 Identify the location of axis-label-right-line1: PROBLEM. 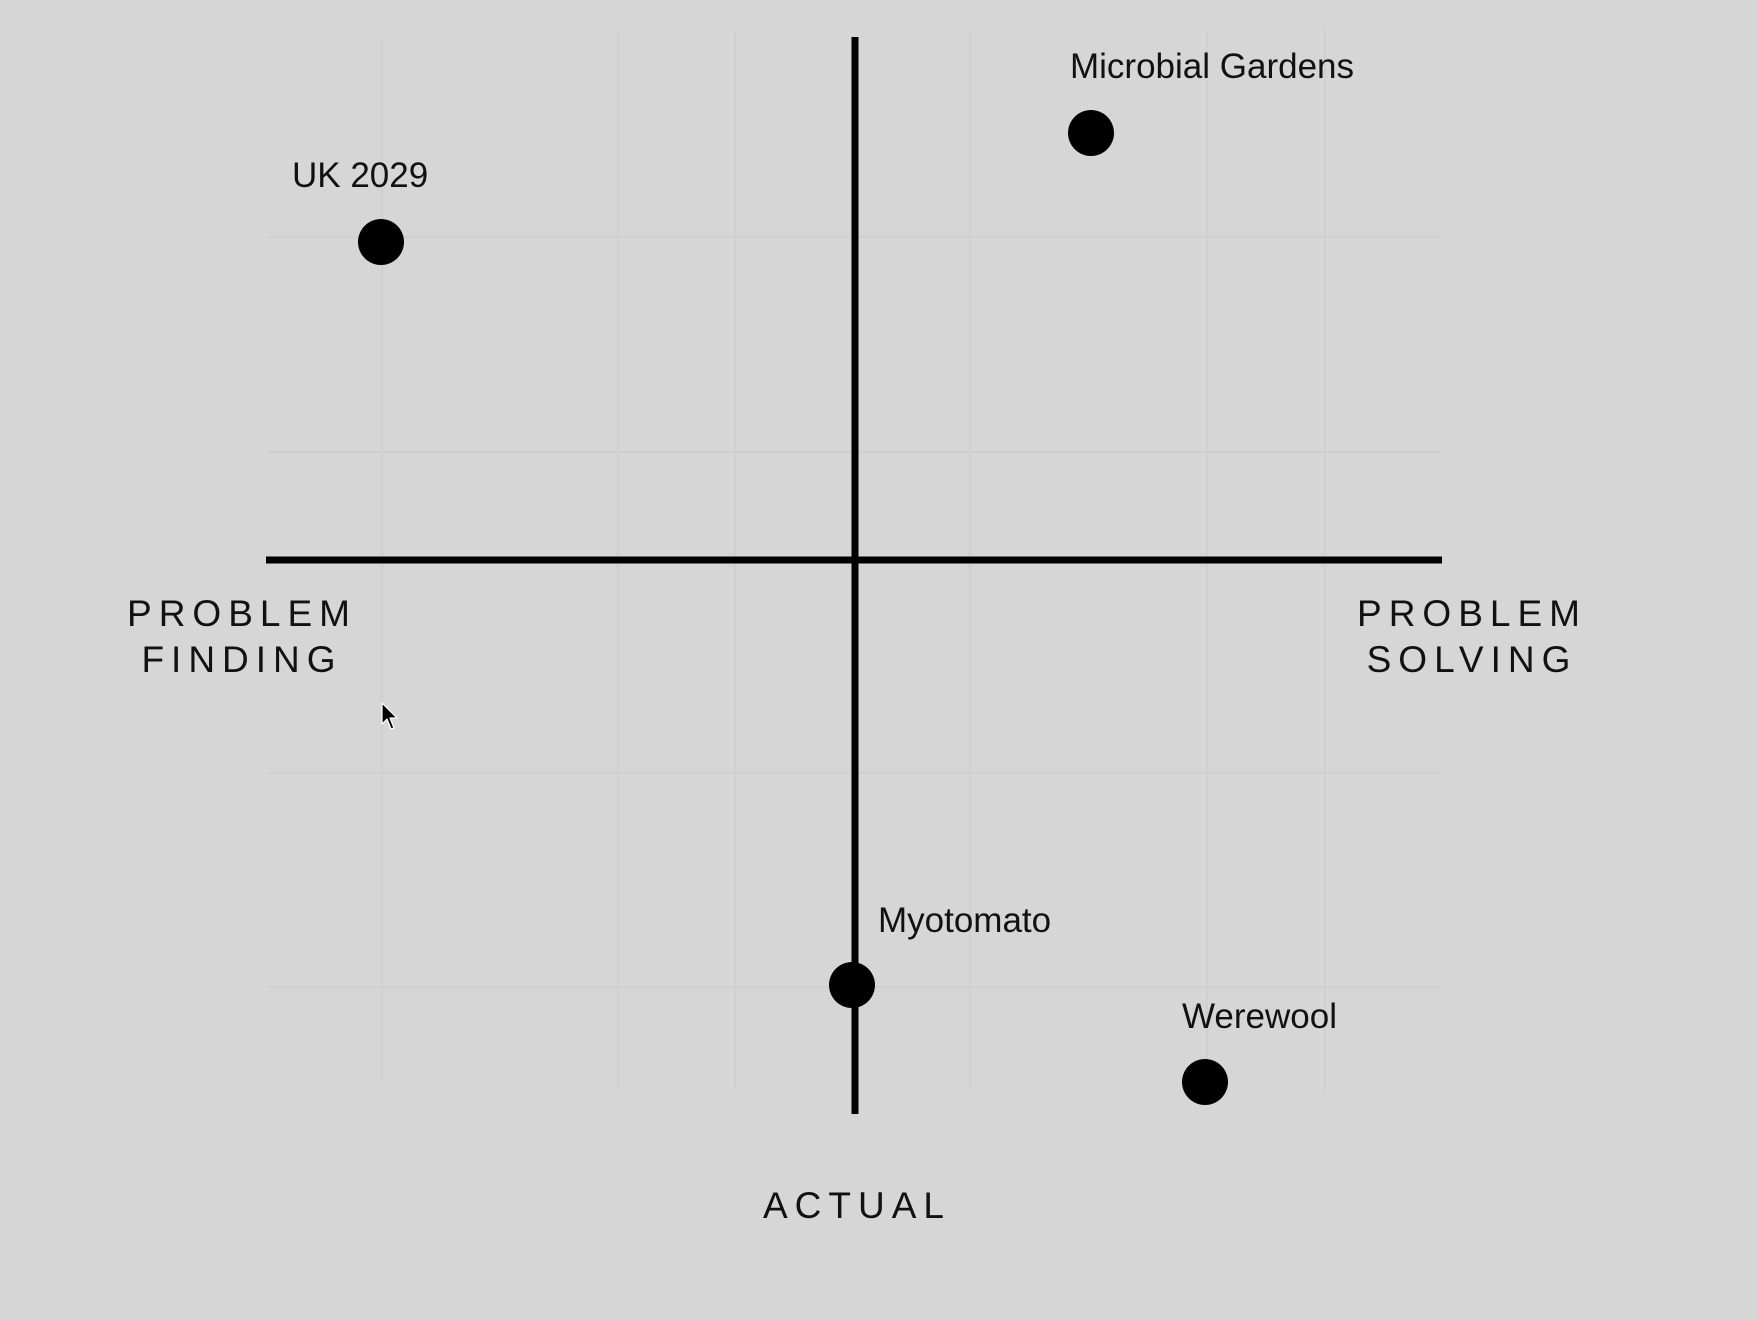
(1472, 613).